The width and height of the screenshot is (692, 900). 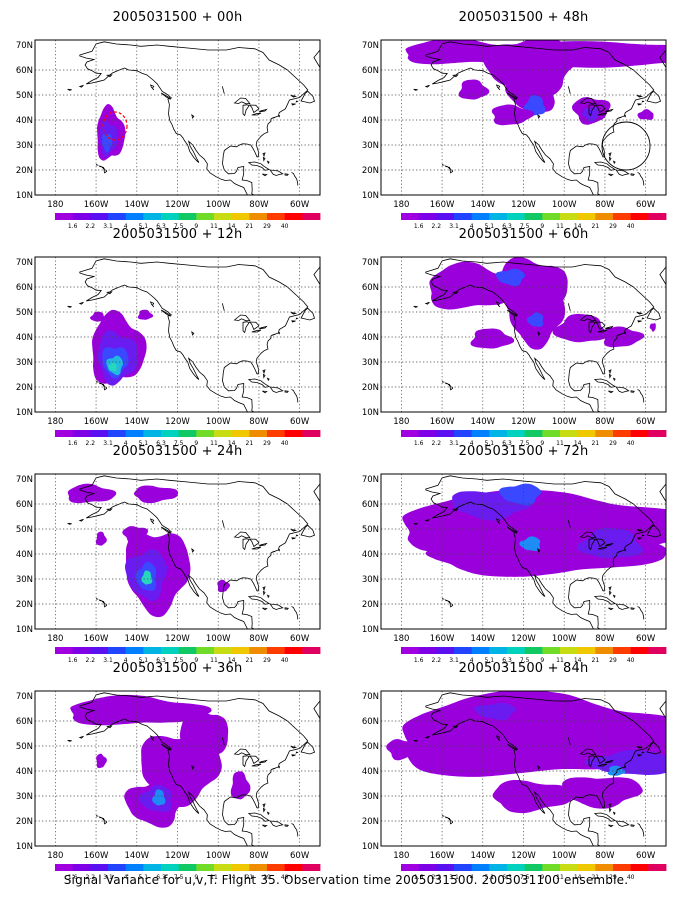 What do you see at coordinates (437, 659) in the screenshot?
I see `colorbar-label: 2.2` at bounding box center [437, 659].